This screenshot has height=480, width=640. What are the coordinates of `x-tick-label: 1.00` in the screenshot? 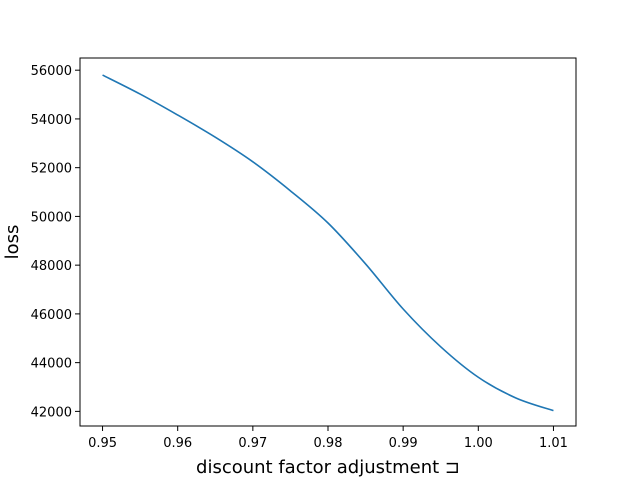 It's located at (478, 443).